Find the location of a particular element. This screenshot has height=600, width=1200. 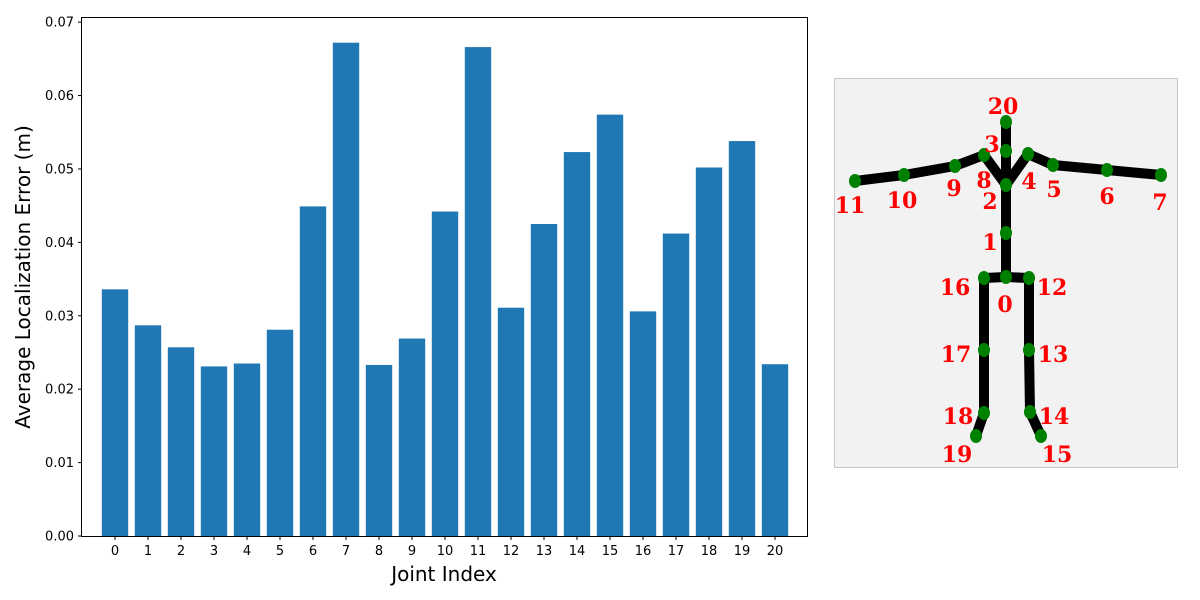

joint-label-10: 10 is located at coordinates (902, 201).